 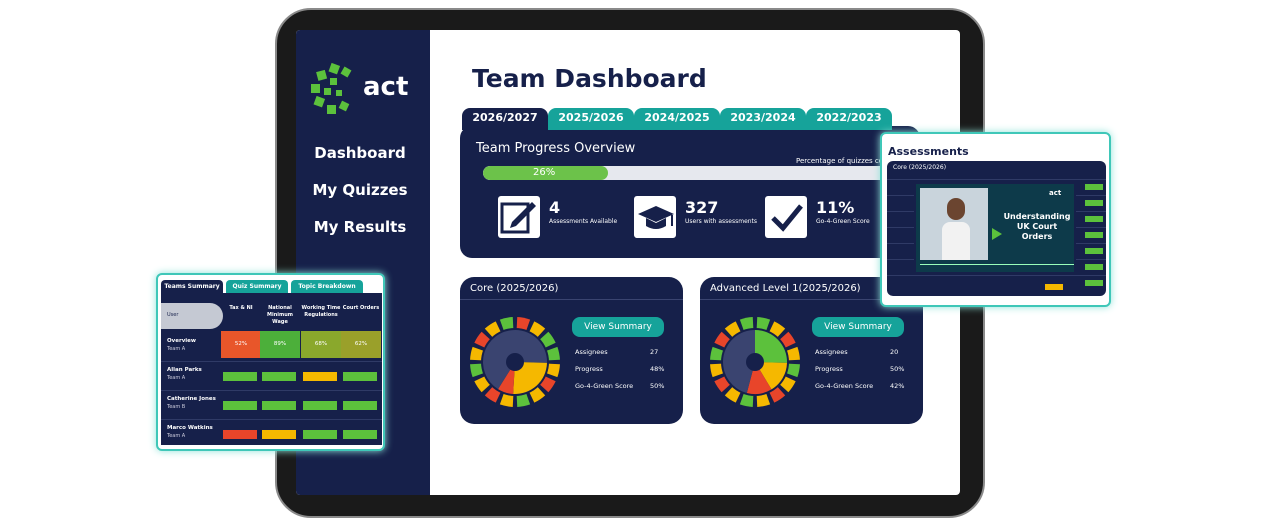 I want to click on stat-row-value: 42%, so click(x=897, y=386).